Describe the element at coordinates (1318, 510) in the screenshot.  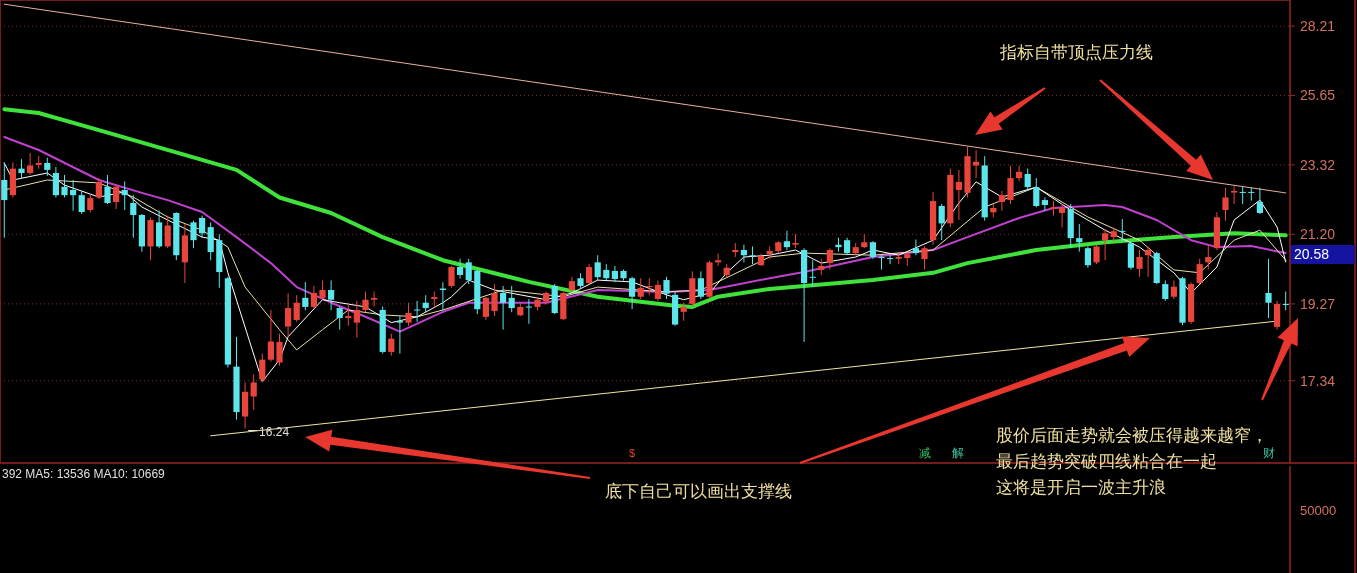
I see `text: 50000` at that location.